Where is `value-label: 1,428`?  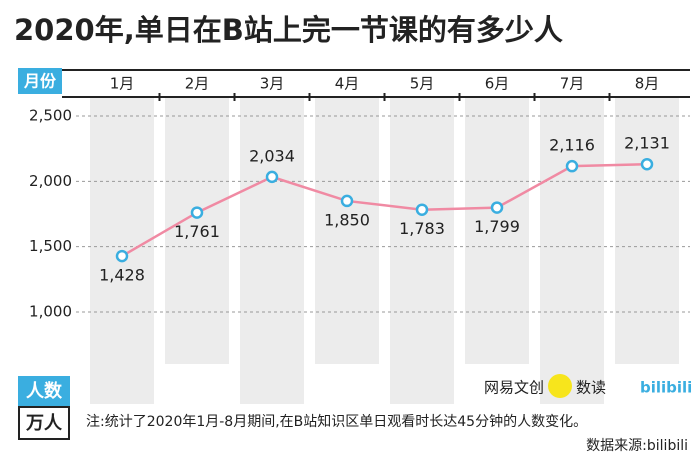
value-label: 1,428 is located at coordinates (122, 275).